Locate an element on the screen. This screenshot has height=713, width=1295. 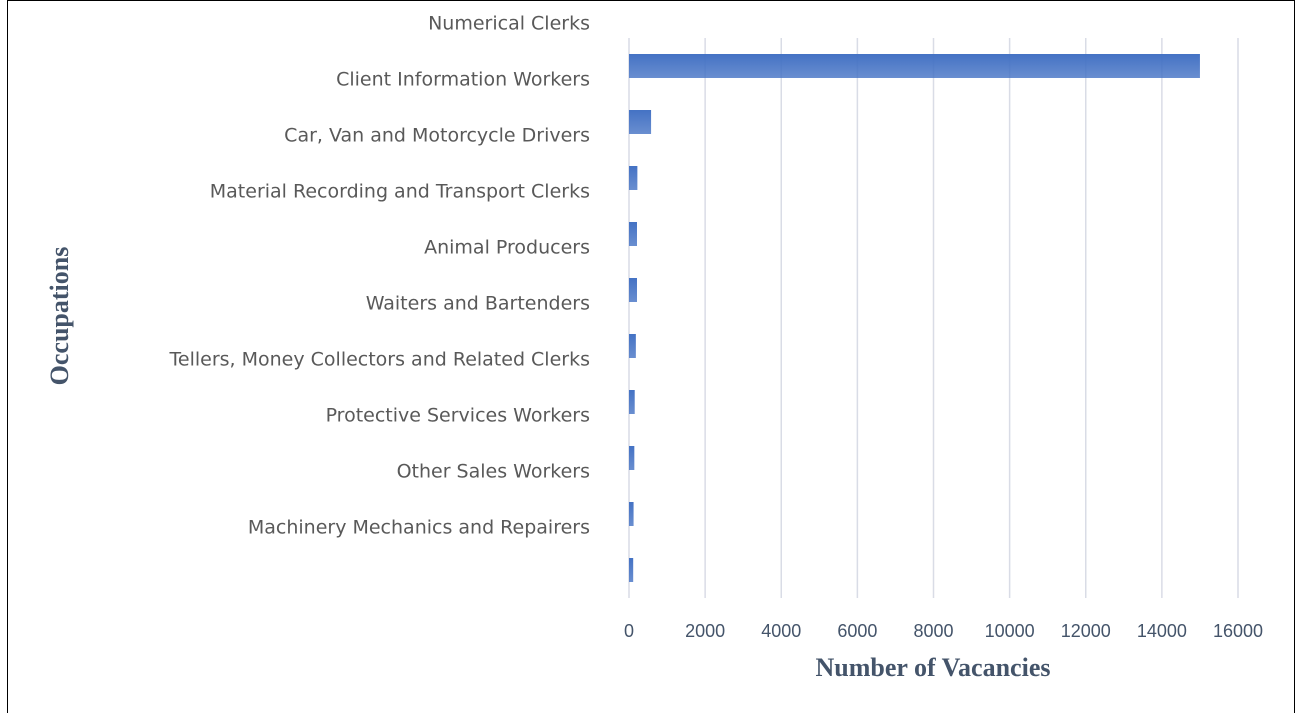
x-tick-label: 10000 is located at coordinates (1010, 631).